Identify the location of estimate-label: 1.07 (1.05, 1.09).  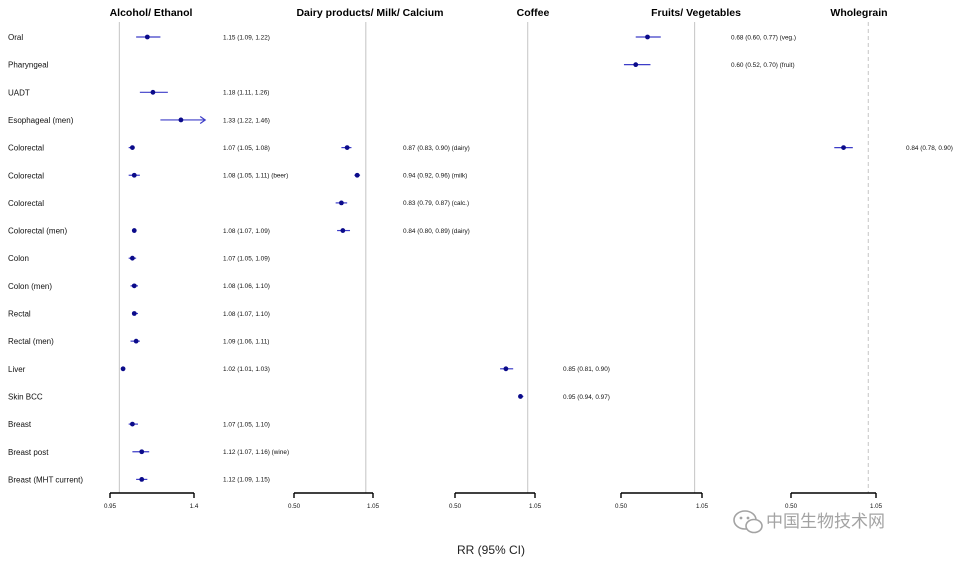
(246, 259).